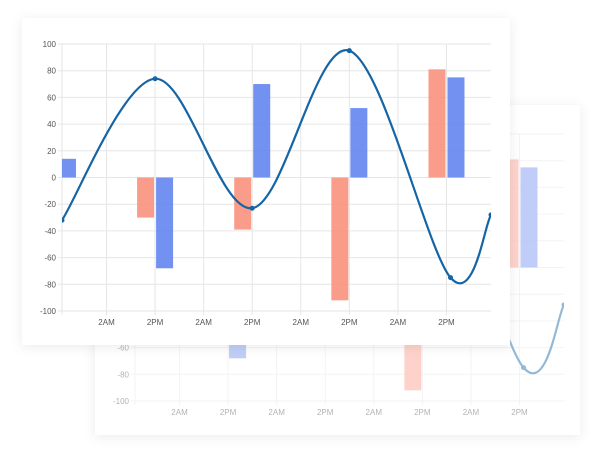 This screenshot has height=452, width=600. What do you see at coordinates (50, 44) in the screenshot?
I see `y-tick-label: 100` at bounding box center [50, 44].